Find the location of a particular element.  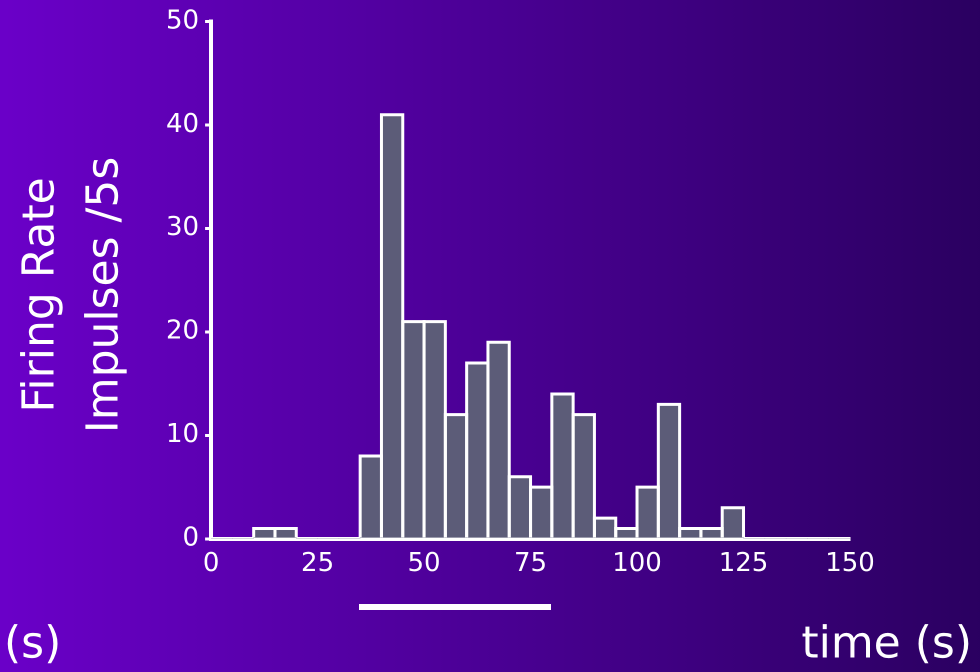

x-tick-label: 75 is located at coordinates (531, 563).